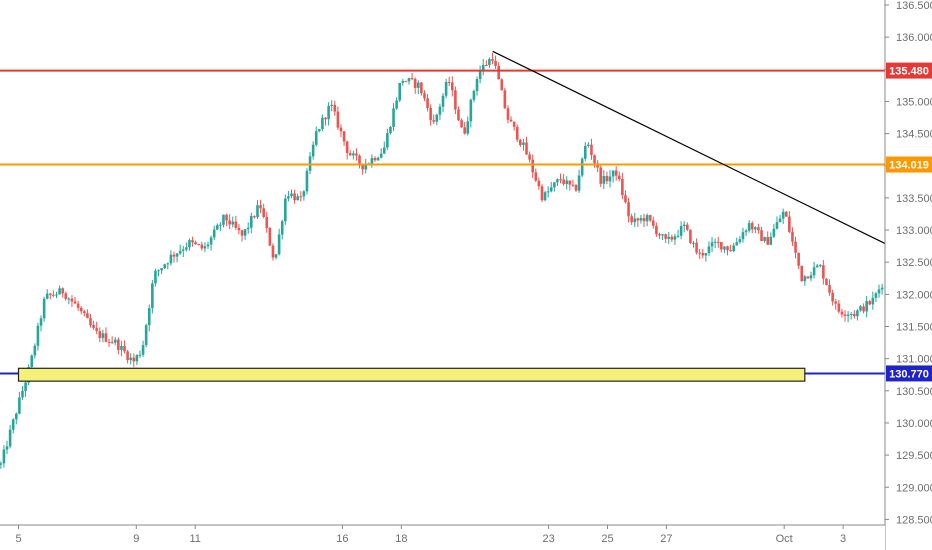  What do you see at coordinates (666, 539) in the screenshot?
I see `time-axis-label: 27` at bounding box center [666, 539].